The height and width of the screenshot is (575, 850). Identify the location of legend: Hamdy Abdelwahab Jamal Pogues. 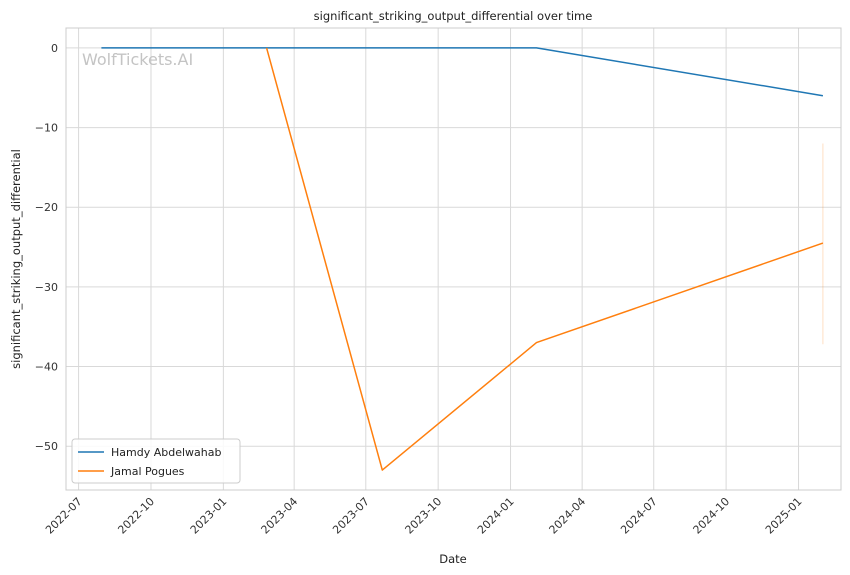
(156, 461).